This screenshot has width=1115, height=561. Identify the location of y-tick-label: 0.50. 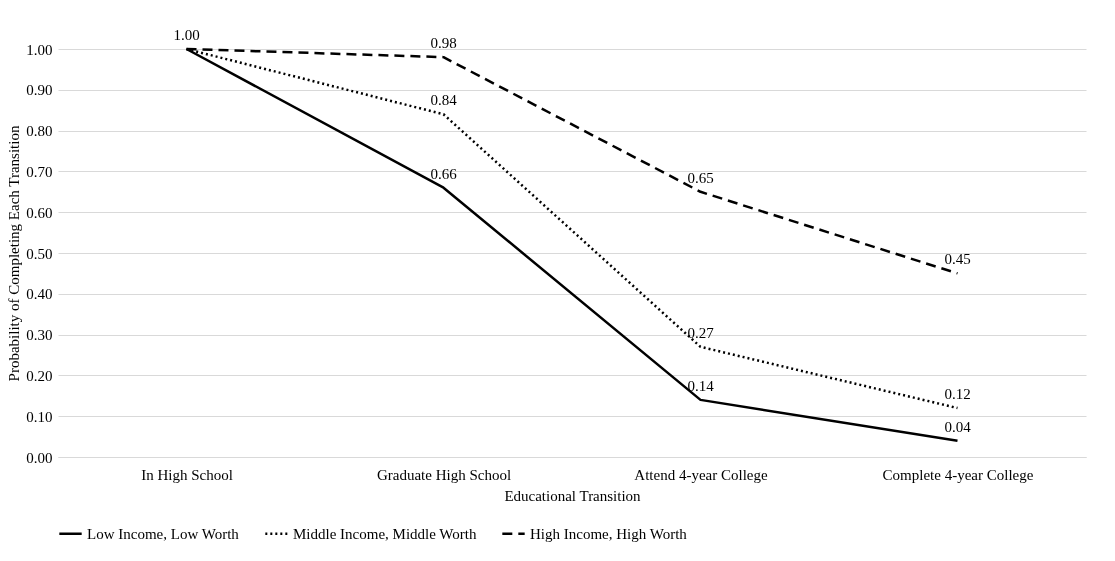
(39, 253).